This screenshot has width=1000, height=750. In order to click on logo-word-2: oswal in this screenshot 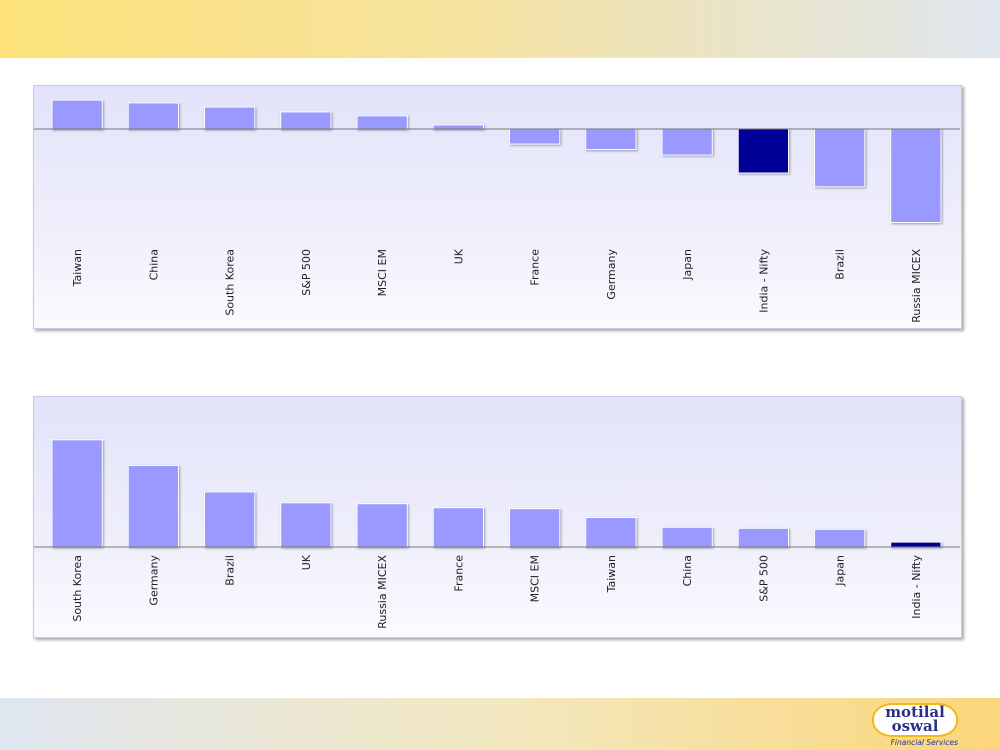, I will do `click(915, 726)`.